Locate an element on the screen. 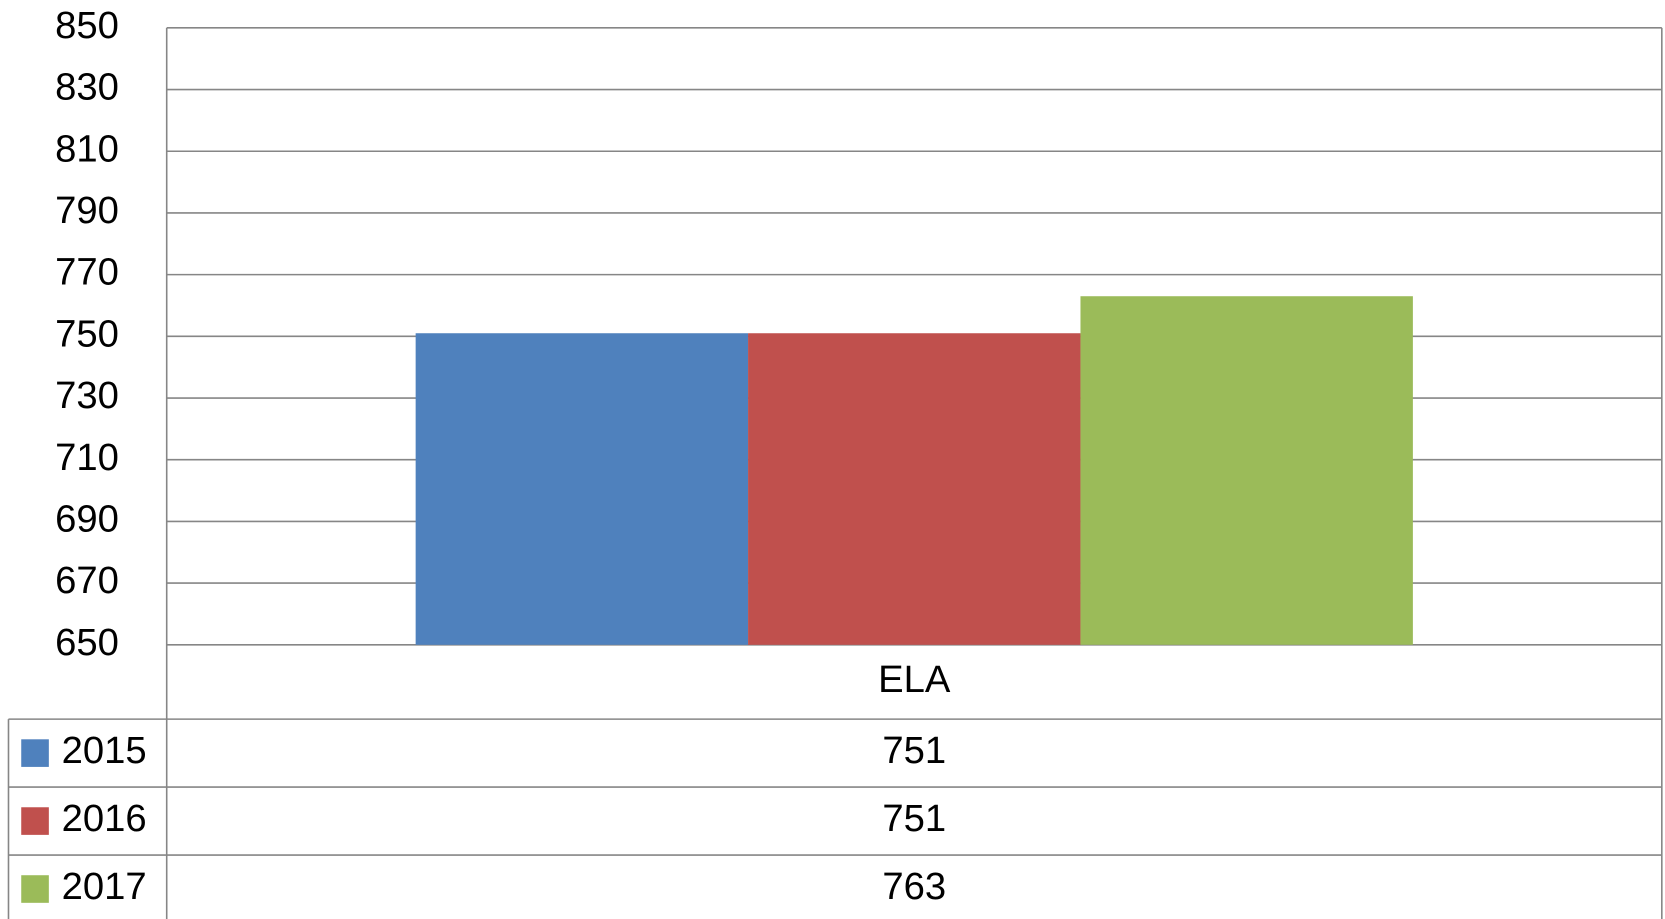  y-tick-label: 670 is located at coordinates (87, 580).